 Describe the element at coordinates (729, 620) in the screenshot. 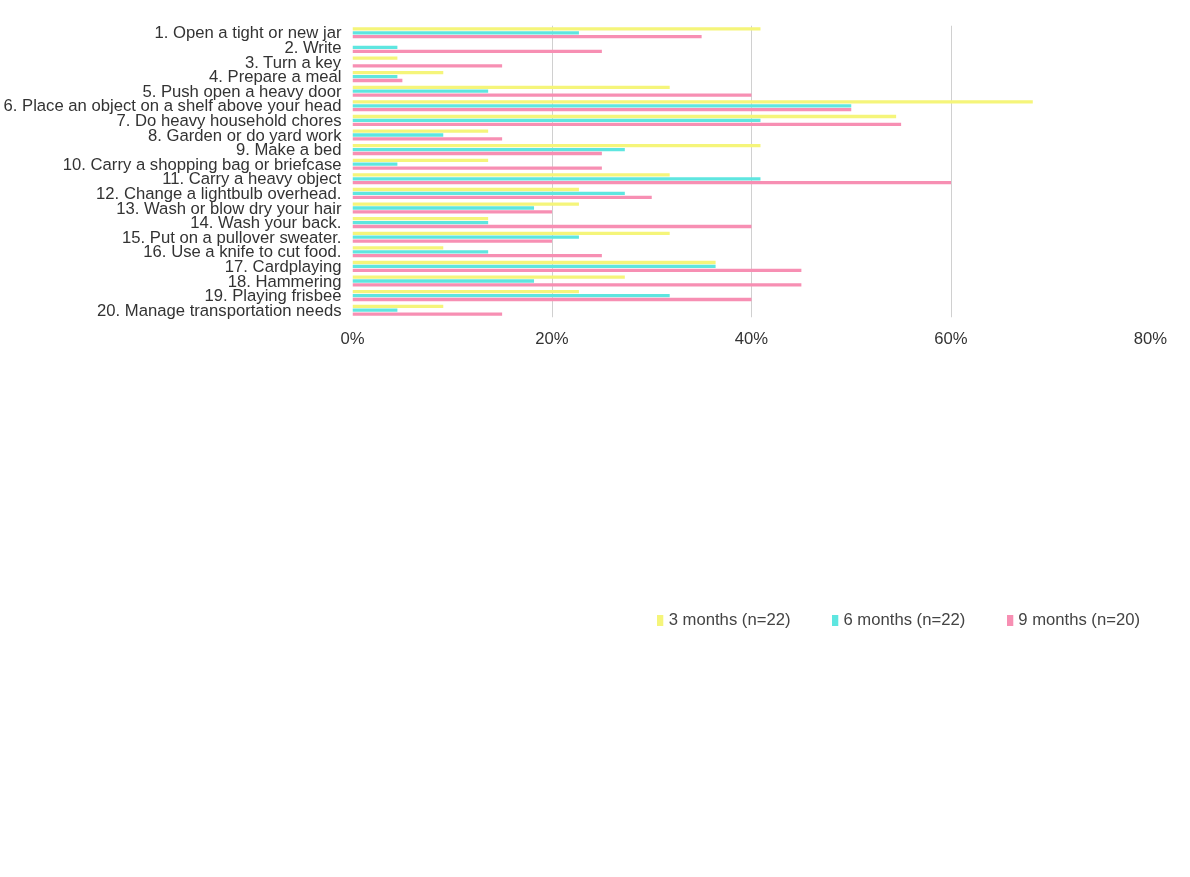

I see `legend-label: 3 months (n=22)` at that location.